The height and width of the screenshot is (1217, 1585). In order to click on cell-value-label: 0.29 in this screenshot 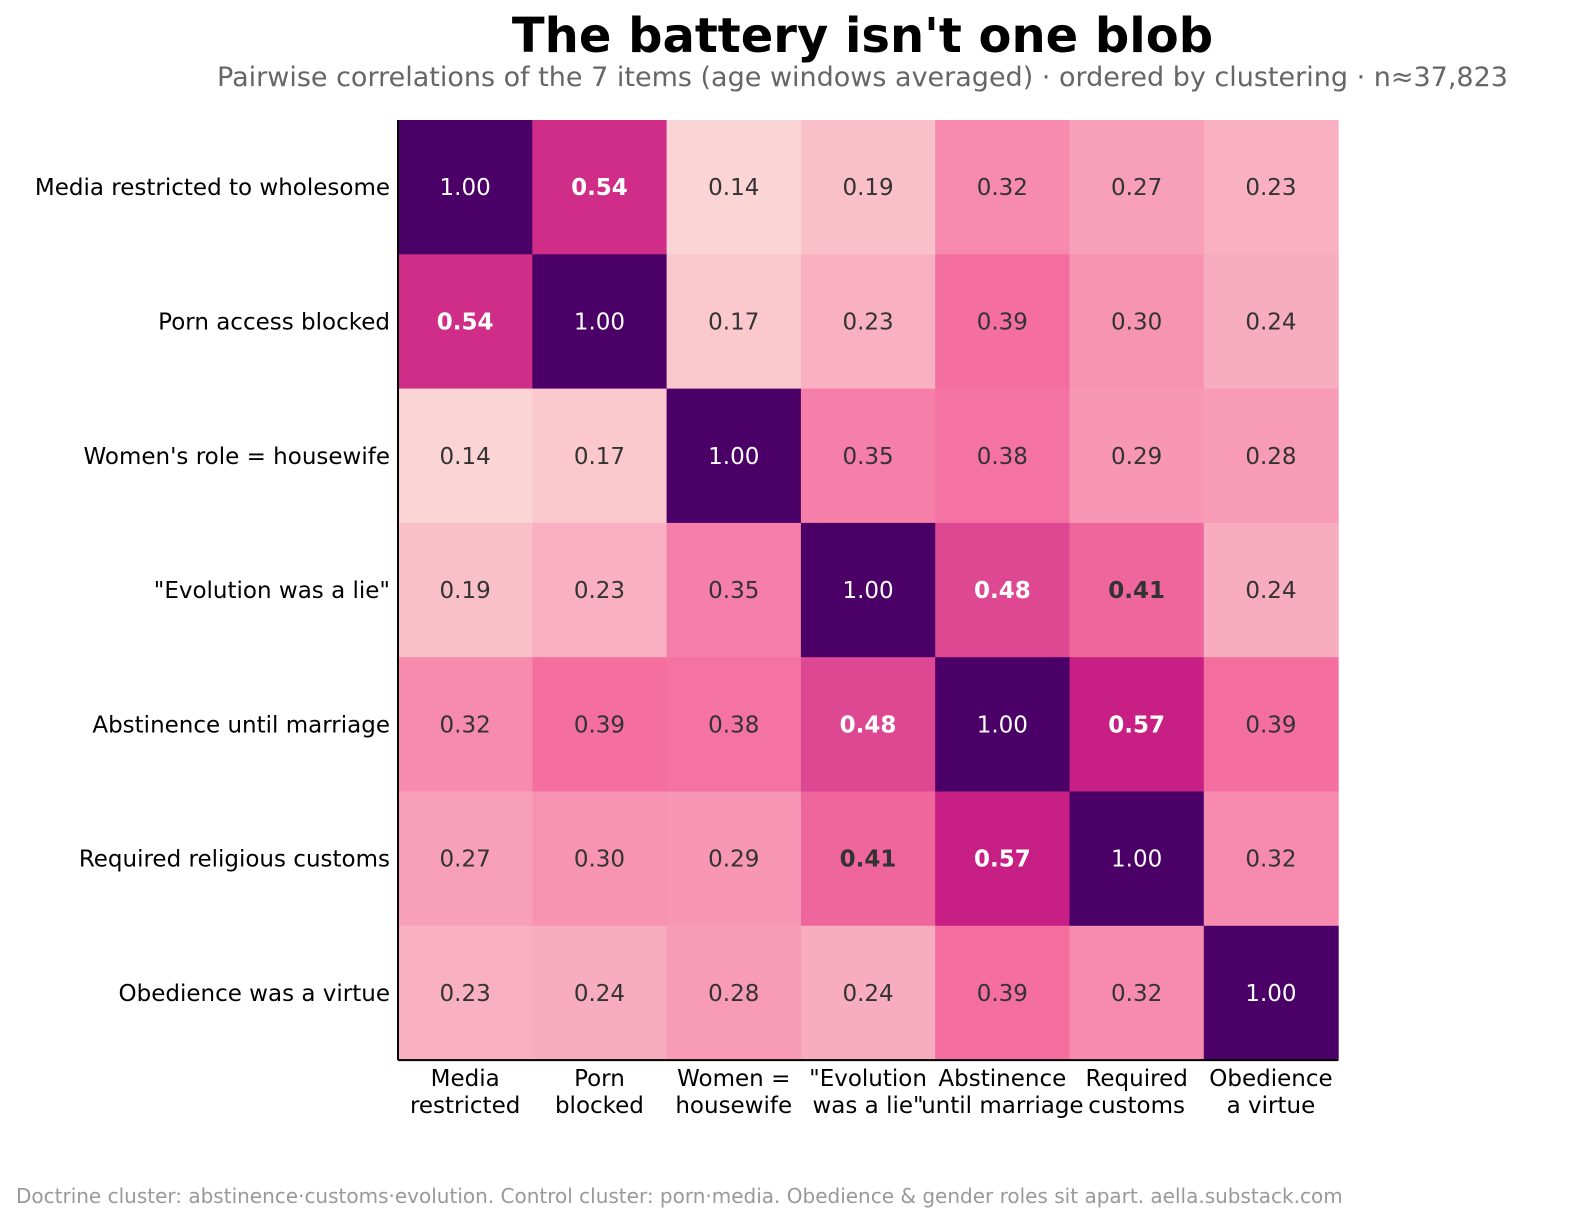, I will do `click(1136, 457)`.